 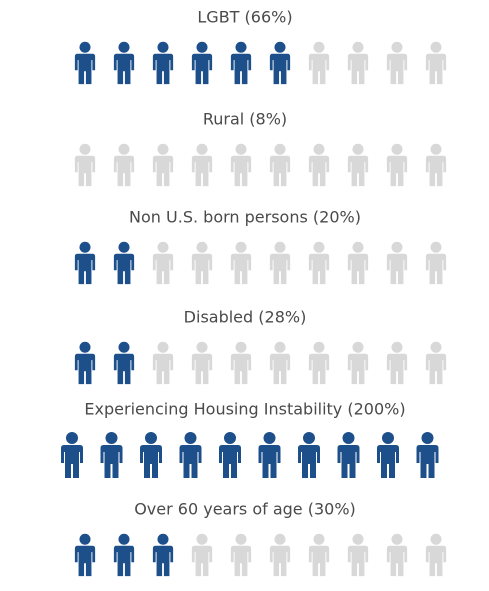 What do you see at coordinates (245, 119) in the screenshot?
I see `row-label: Rural (8%)` at bounding box center [245, 119].